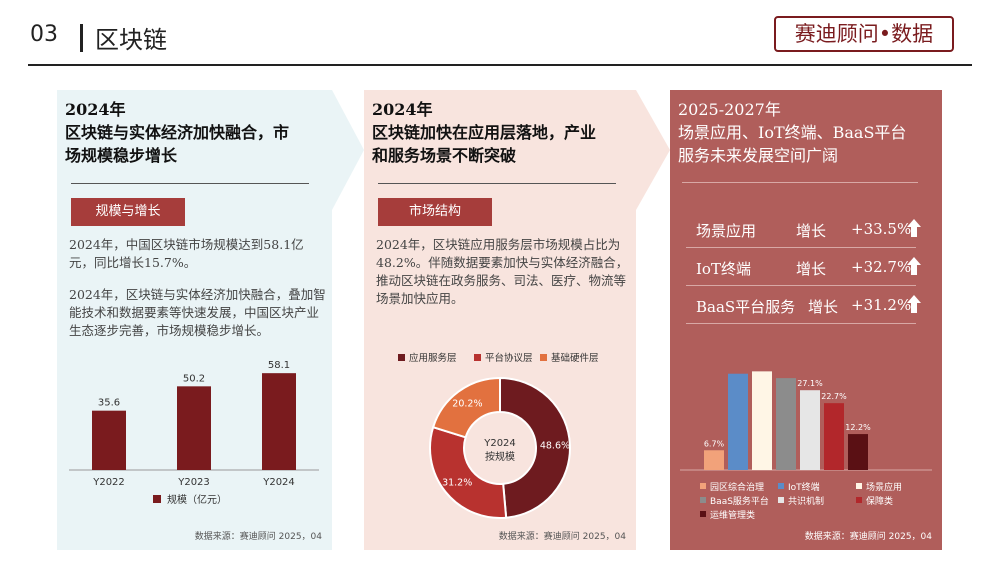  Describe the element at coordinates (128, 212) in the screenshot. I see `section-tag: 规模与增长` at that location.